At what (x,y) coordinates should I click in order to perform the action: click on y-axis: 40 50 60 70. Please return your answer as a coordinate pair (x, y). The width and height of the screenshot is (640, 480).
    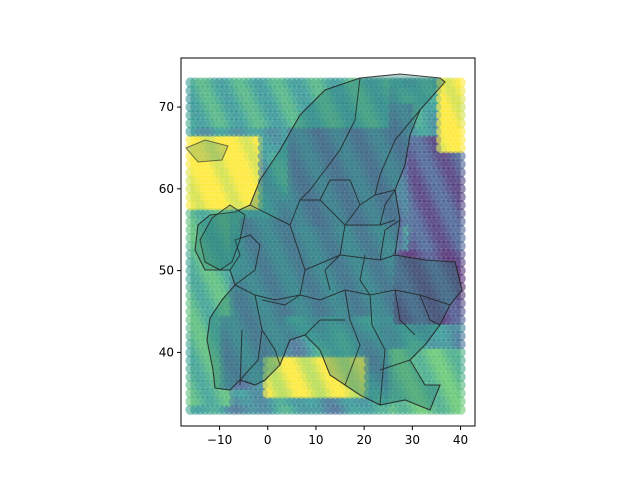
    Looking at the image, I should click on (170, 229).